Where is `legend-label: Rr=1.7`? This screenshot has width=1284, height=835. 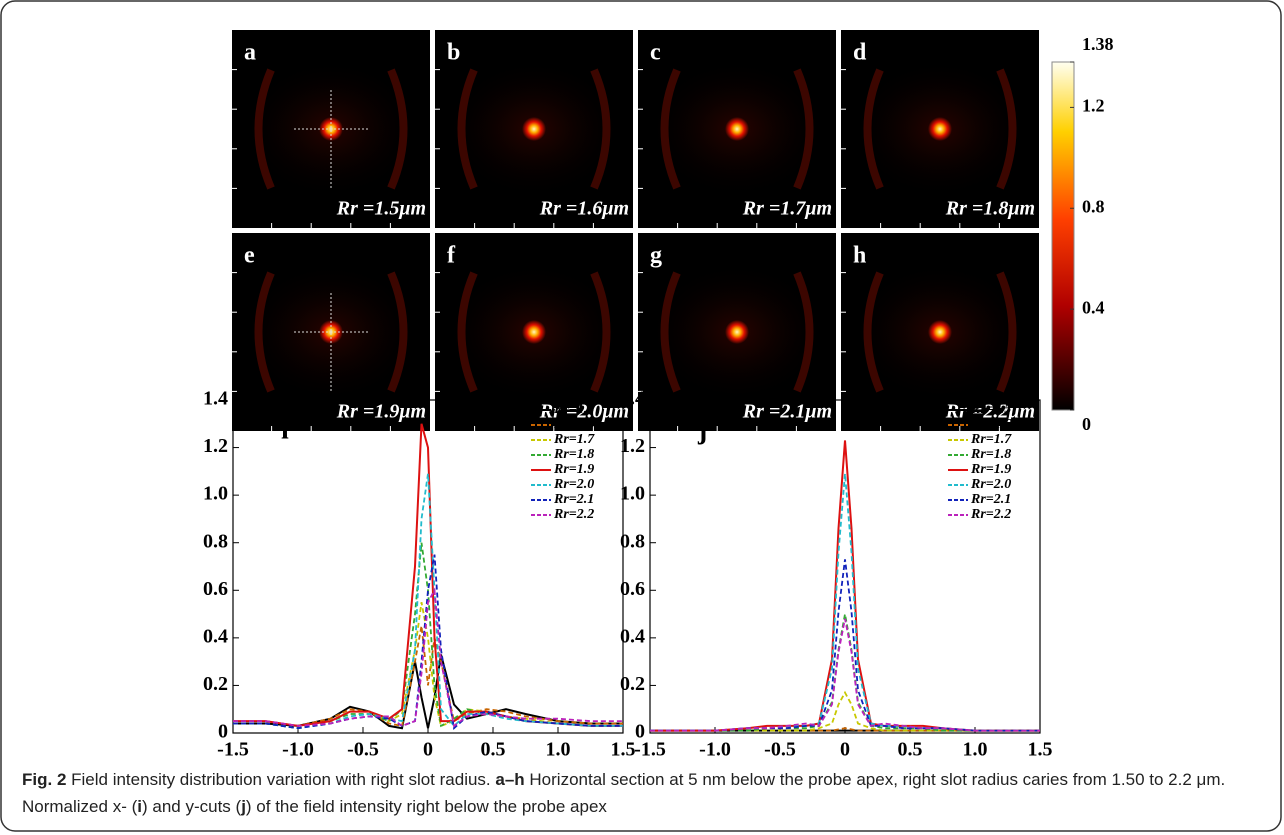
legend-label: Rr=1.7 is located at coordinates (574, 439).